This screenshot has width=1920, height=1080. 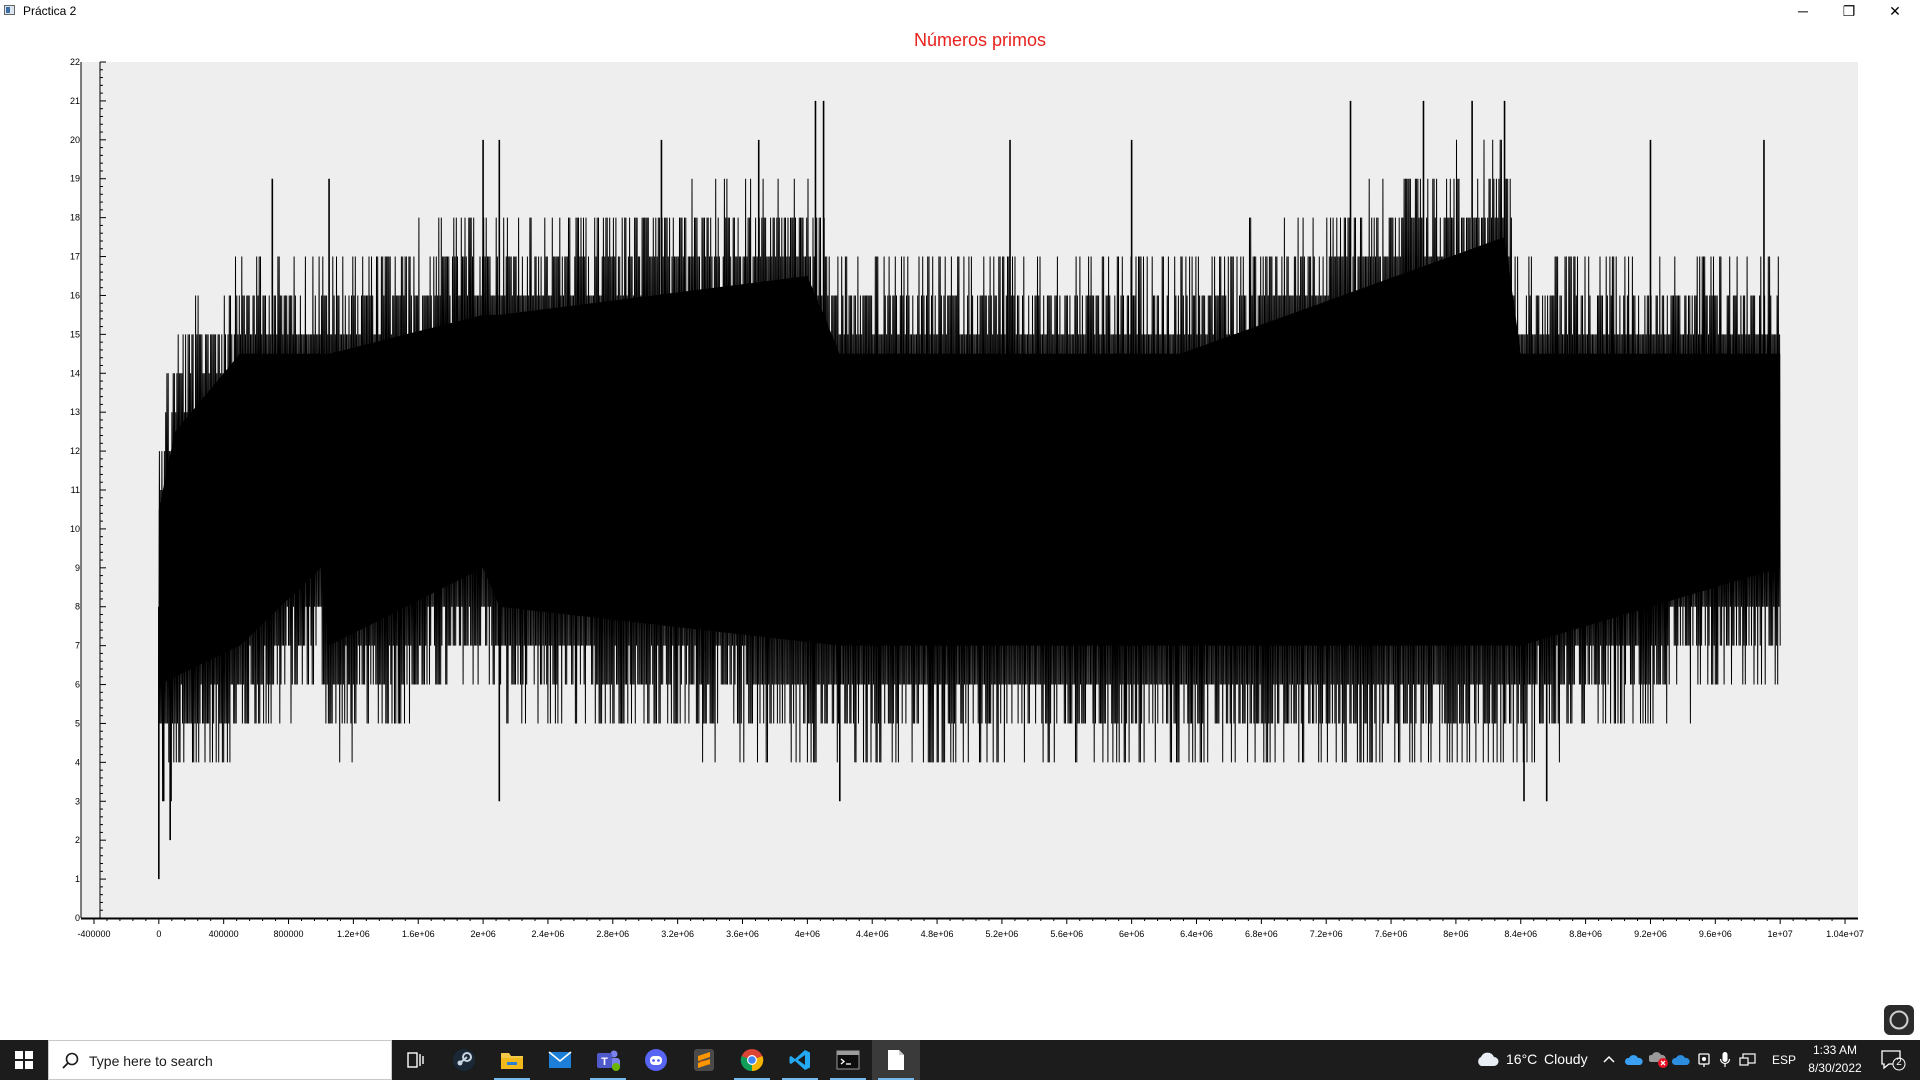 What do you see at coordinates (482, 934) in the screenshot?
I see `x-tick-label: 2e+06` at bounding box center [482, 934].